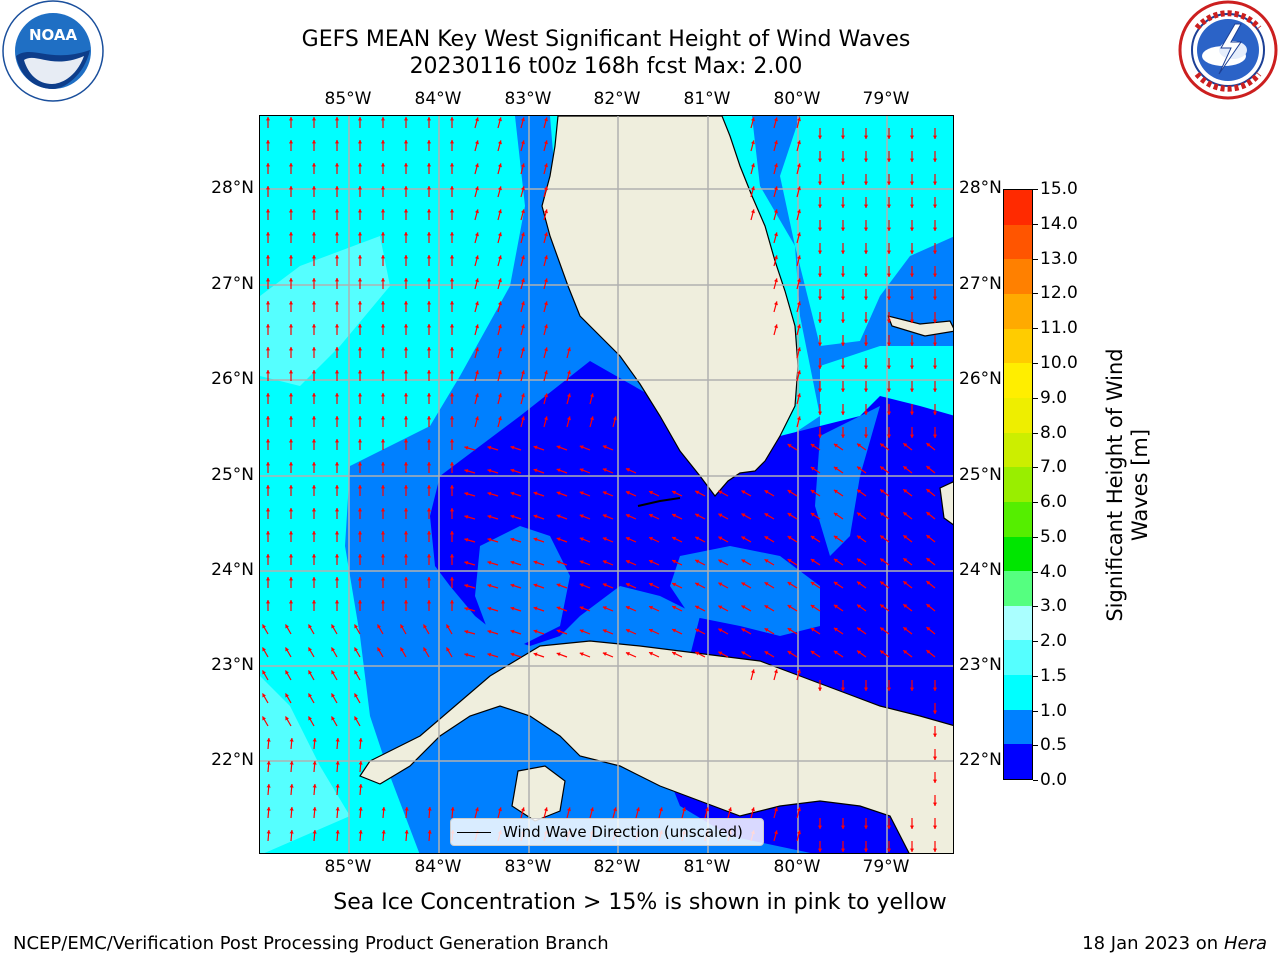 This screenshot has height=960, width=1280. What do you see at coordinates (53, 35) in the screenshot?
I see `svg-text: NOAA` at bounding box center [53, 35].